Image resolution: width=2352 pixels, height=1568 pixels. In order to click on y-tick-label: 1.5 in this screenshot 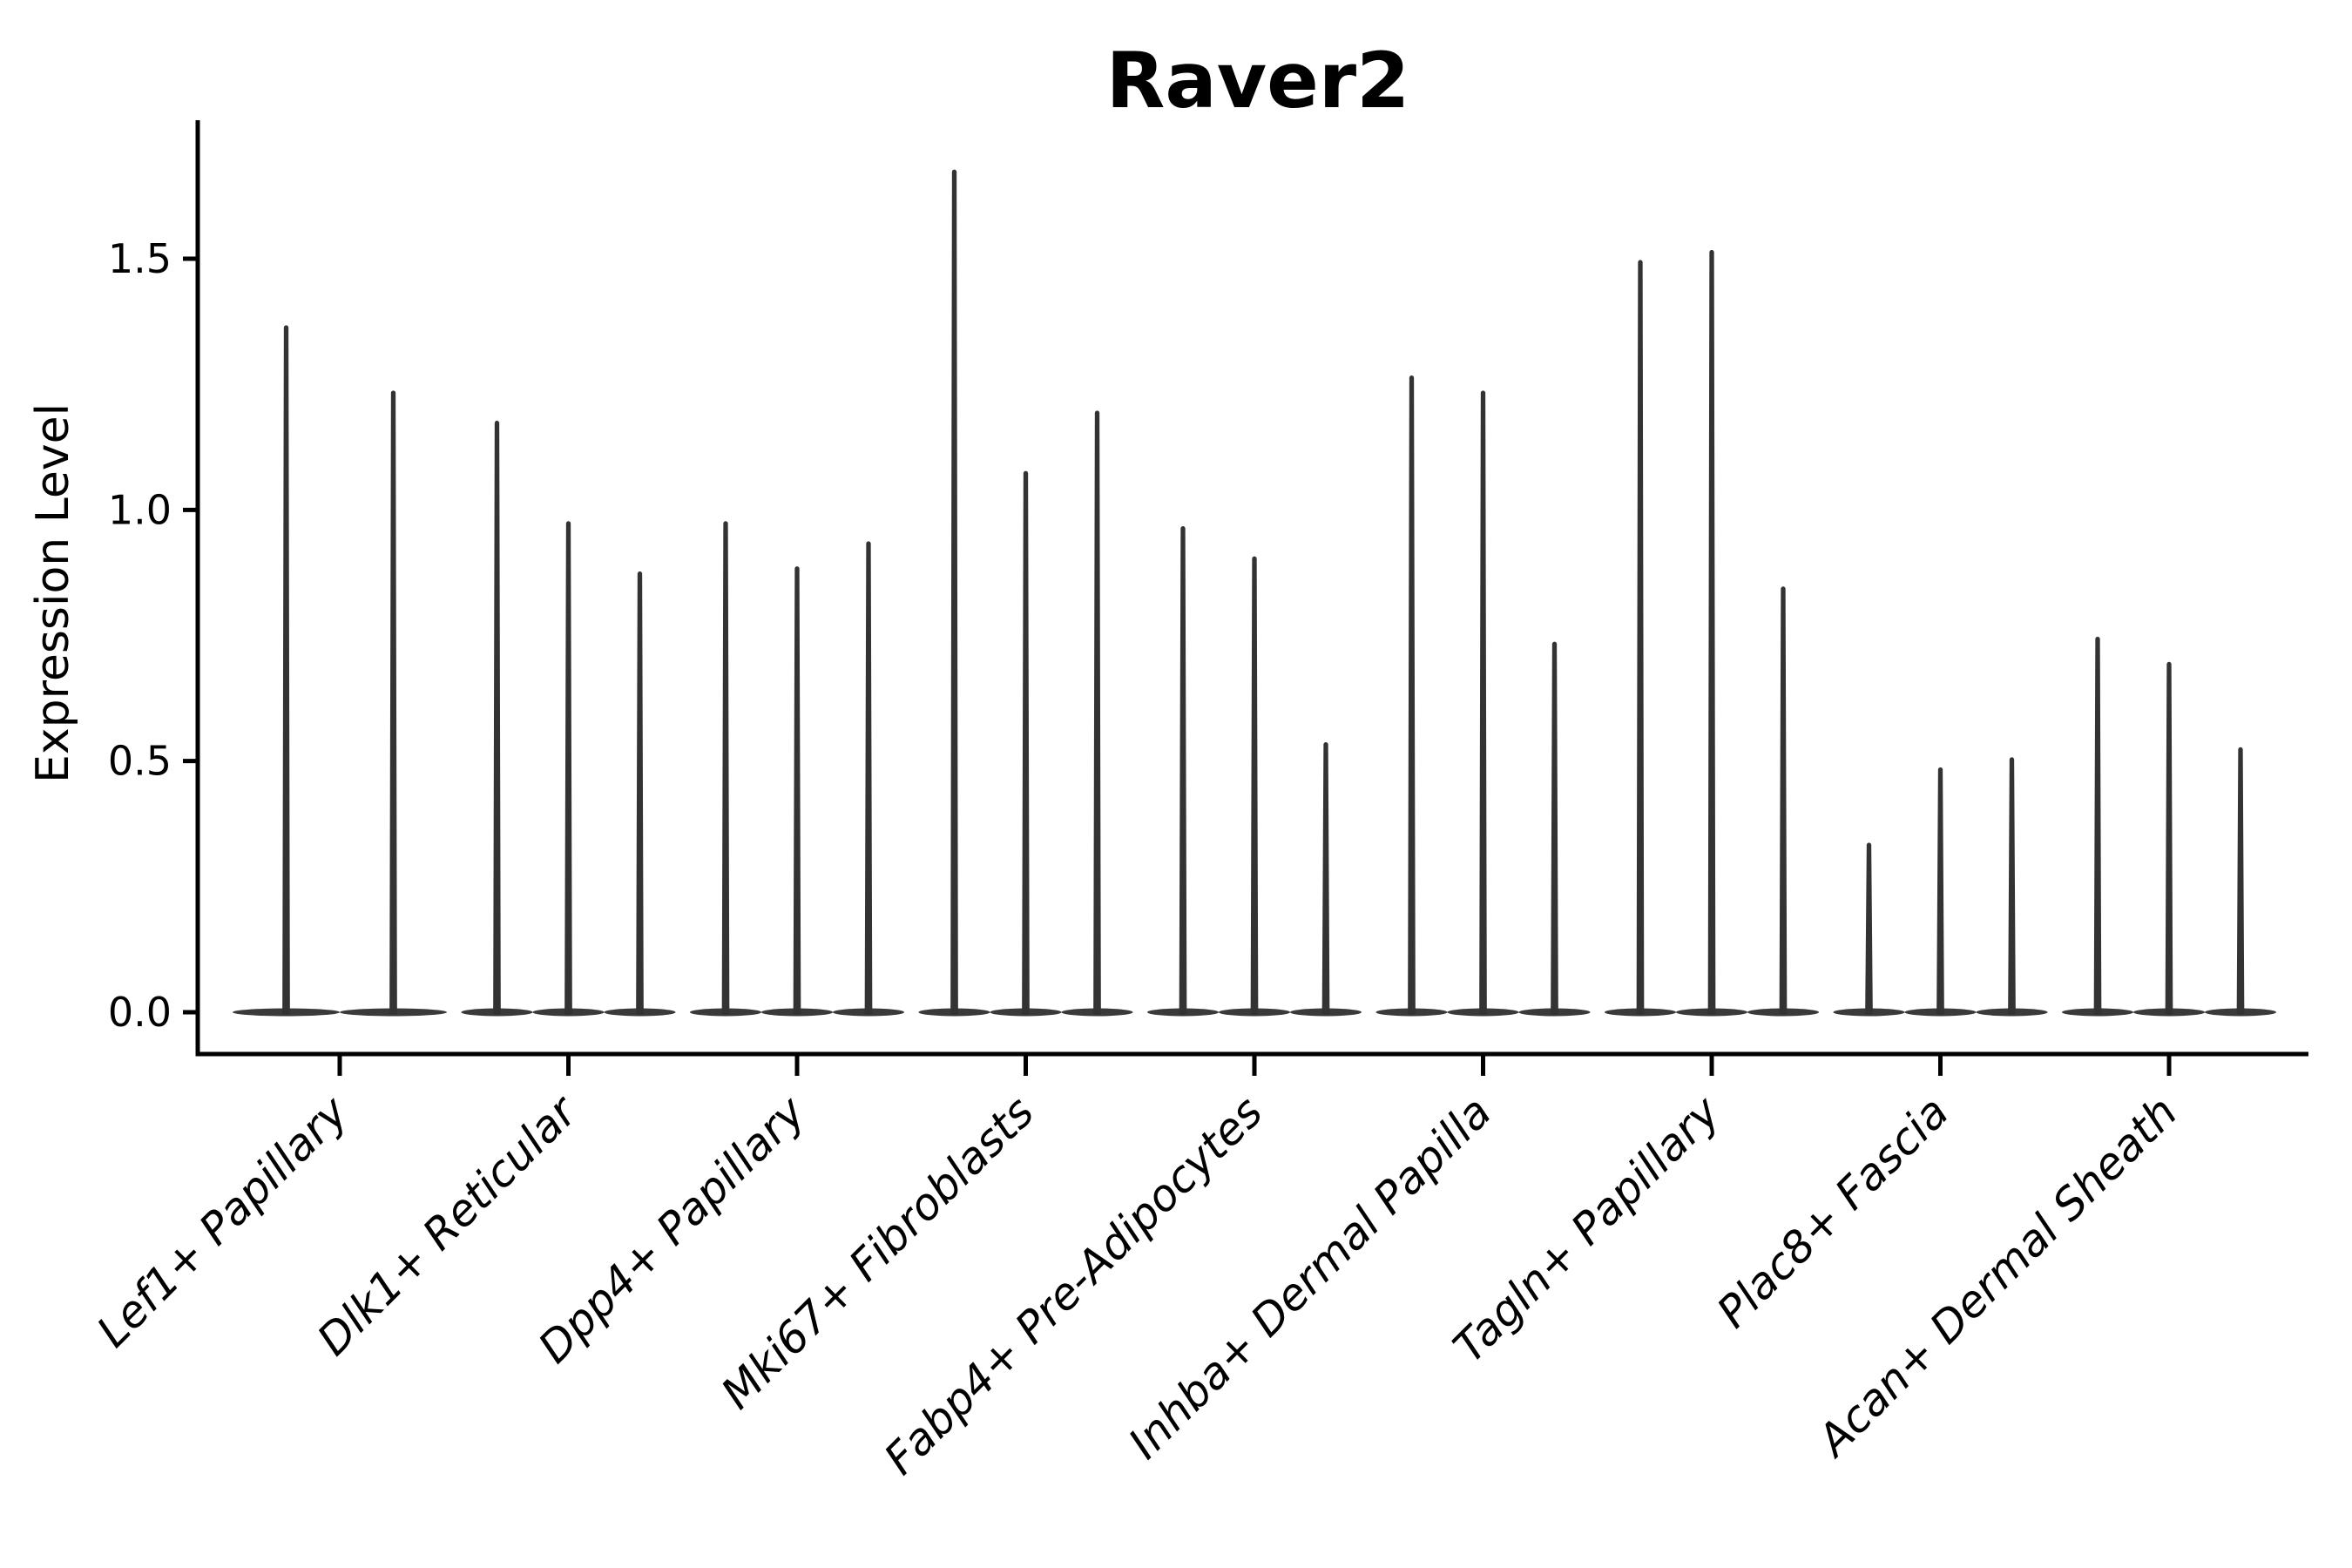, I will do `click(140, 258)`.